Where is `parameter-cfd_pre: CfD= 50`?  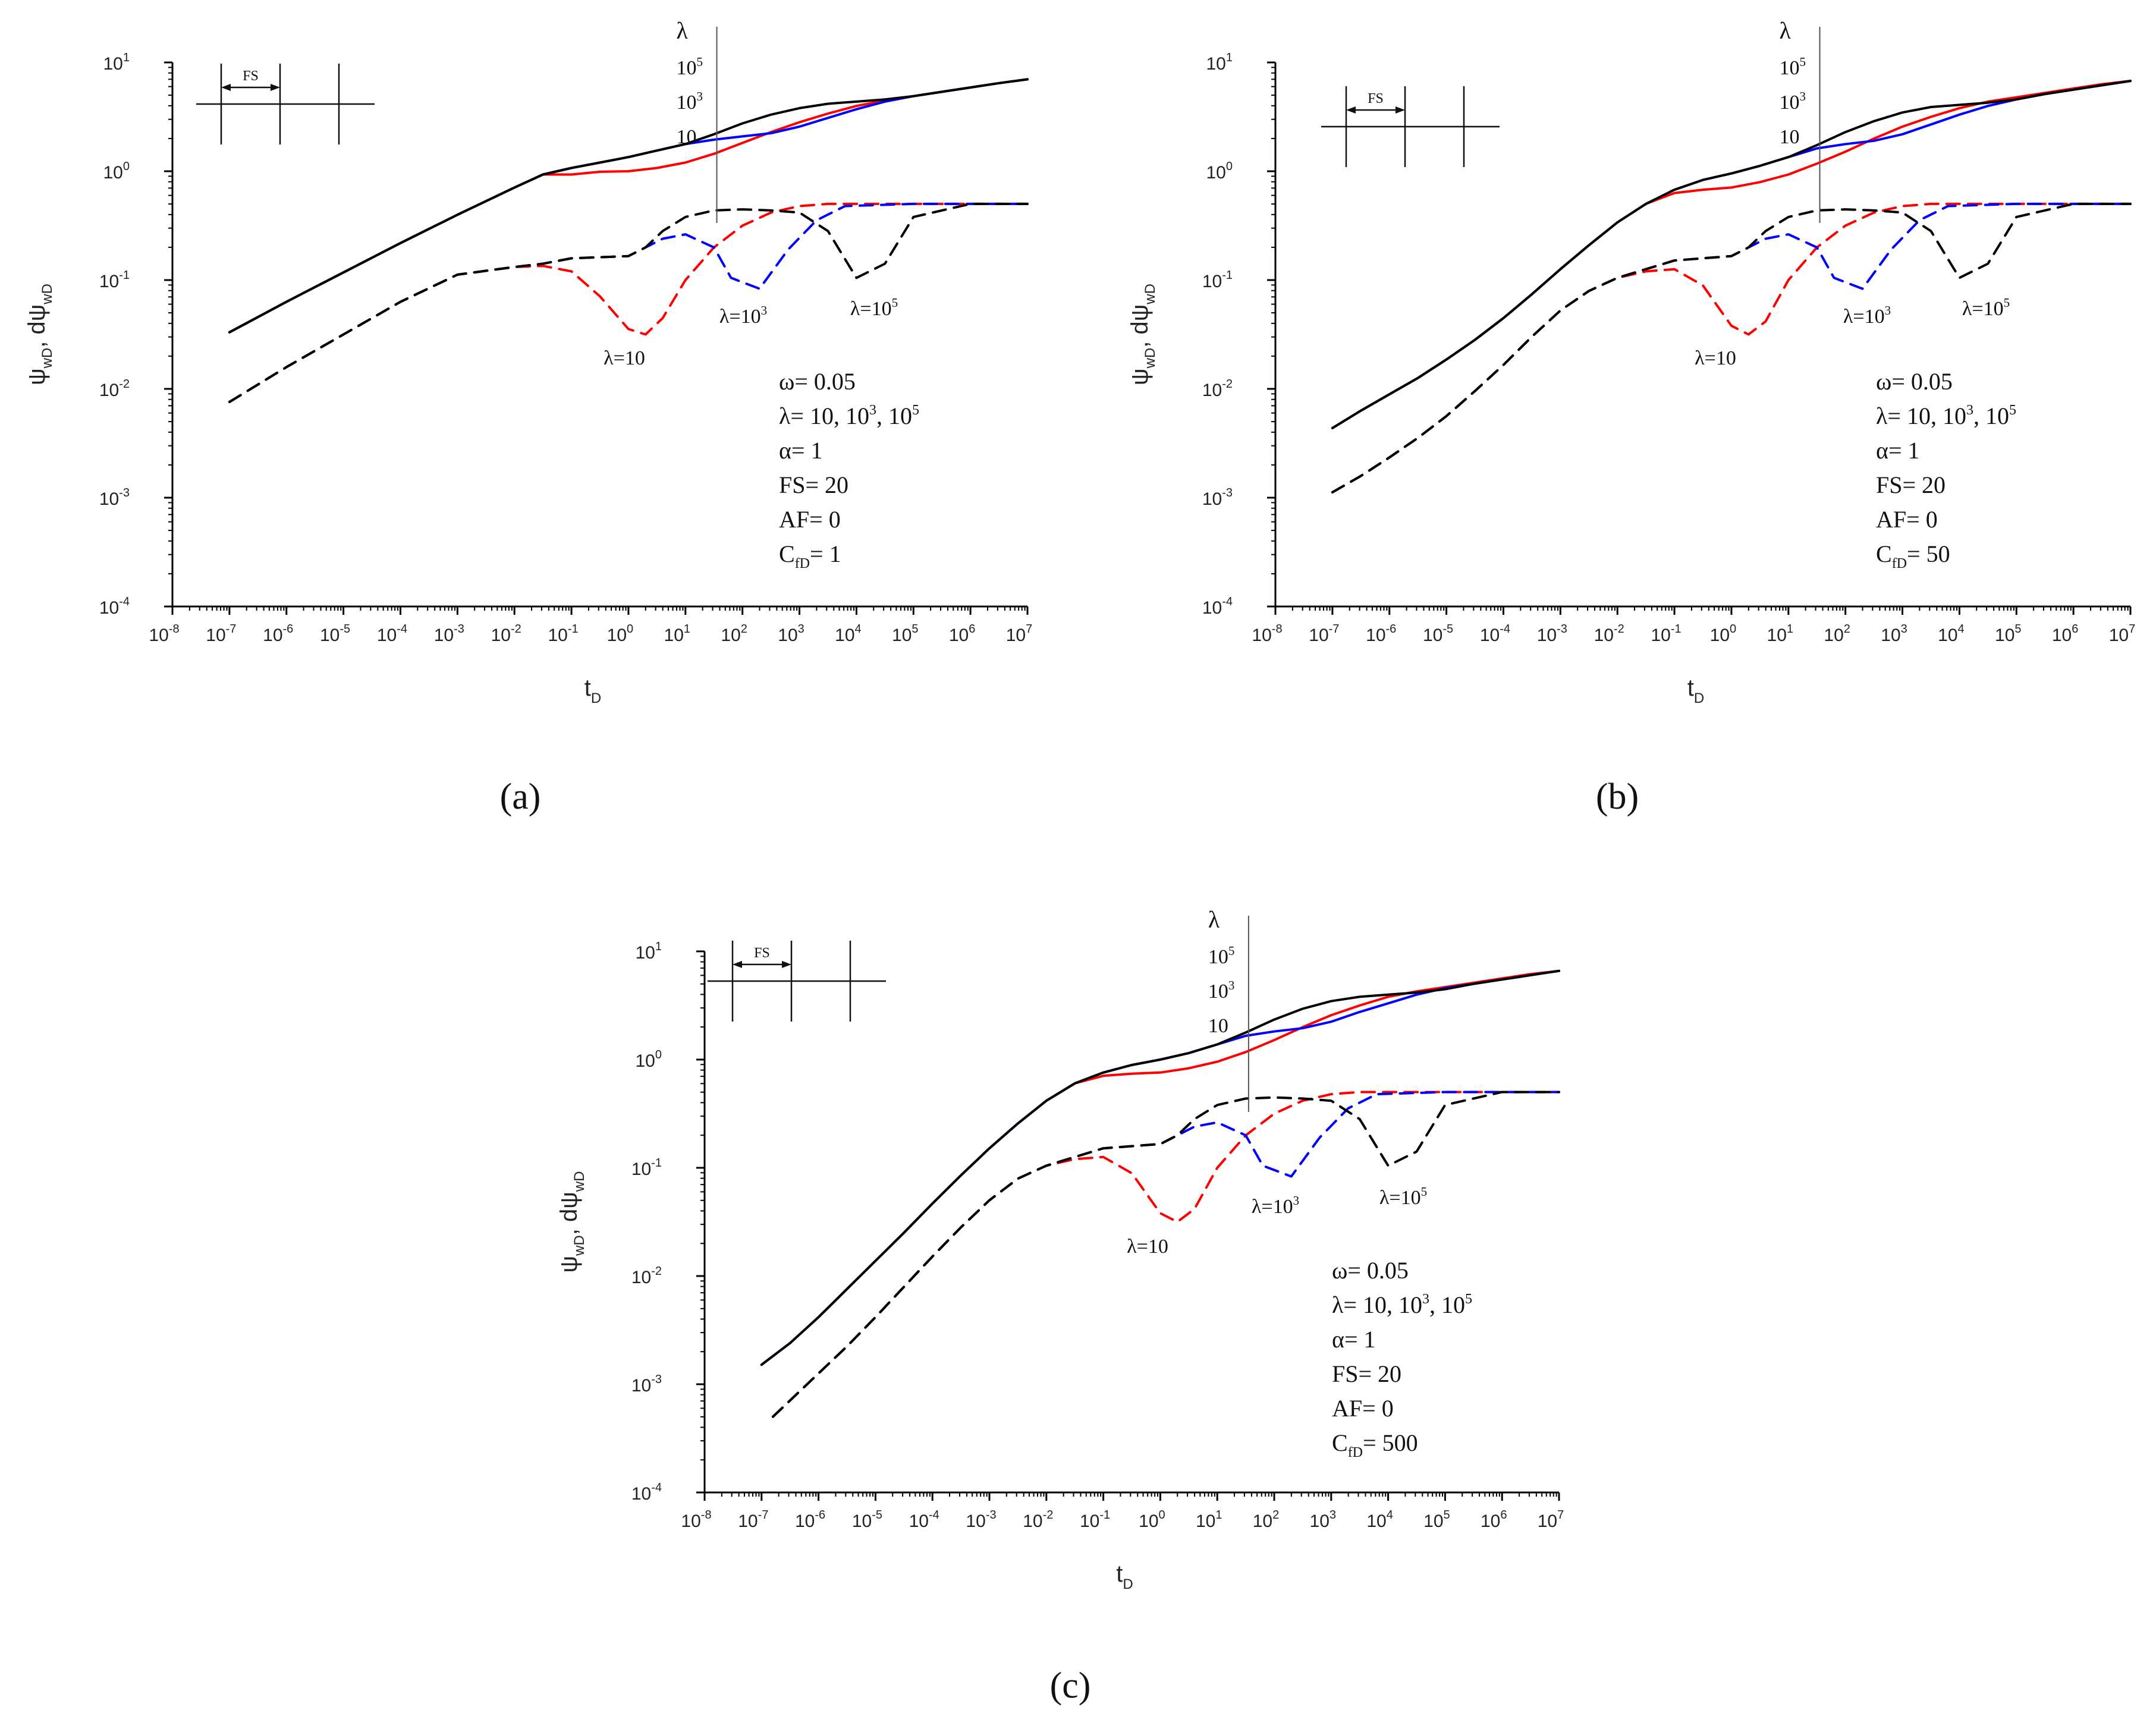
parameter-cfd_pre: CfD= 50 is located at coordinates (1913, 555).